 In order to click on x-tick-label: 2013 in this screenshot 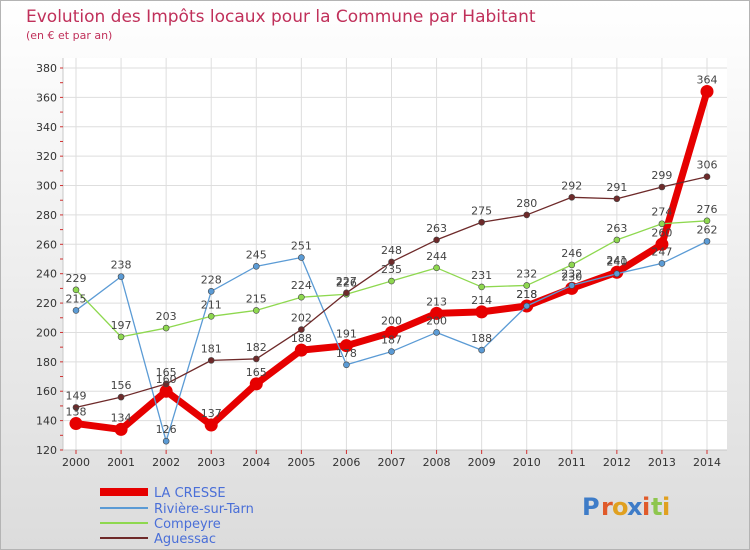, I will do `click(662, 462)`.